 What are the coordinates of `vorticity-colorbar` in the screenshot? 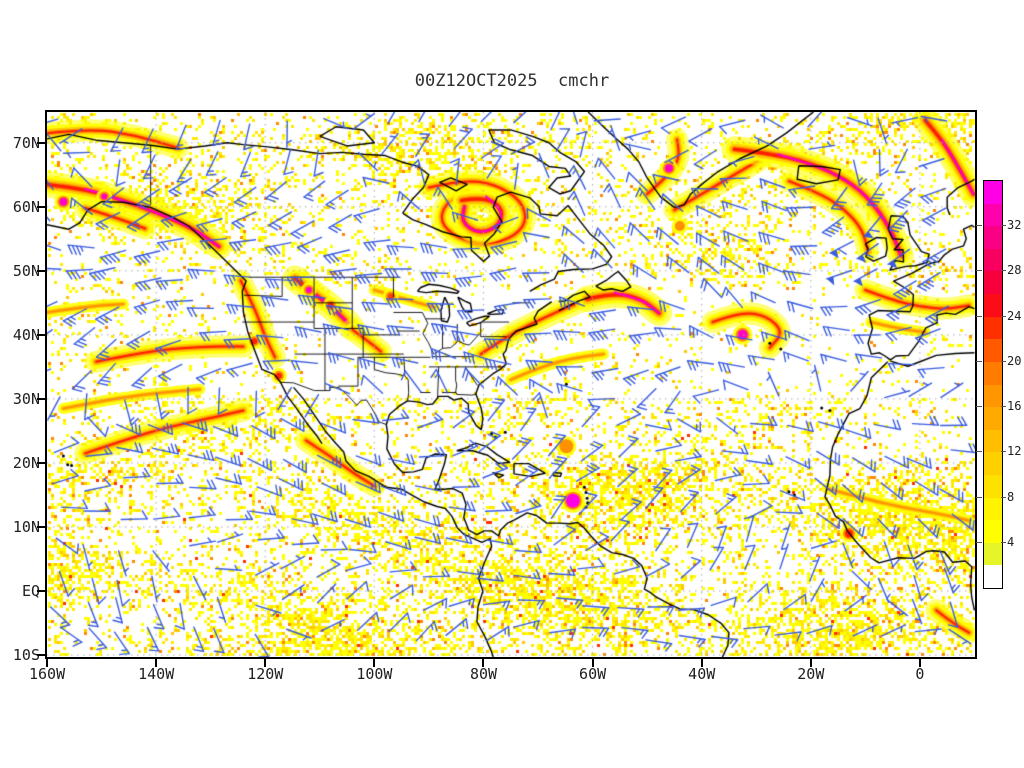 It's located at (993, 384).